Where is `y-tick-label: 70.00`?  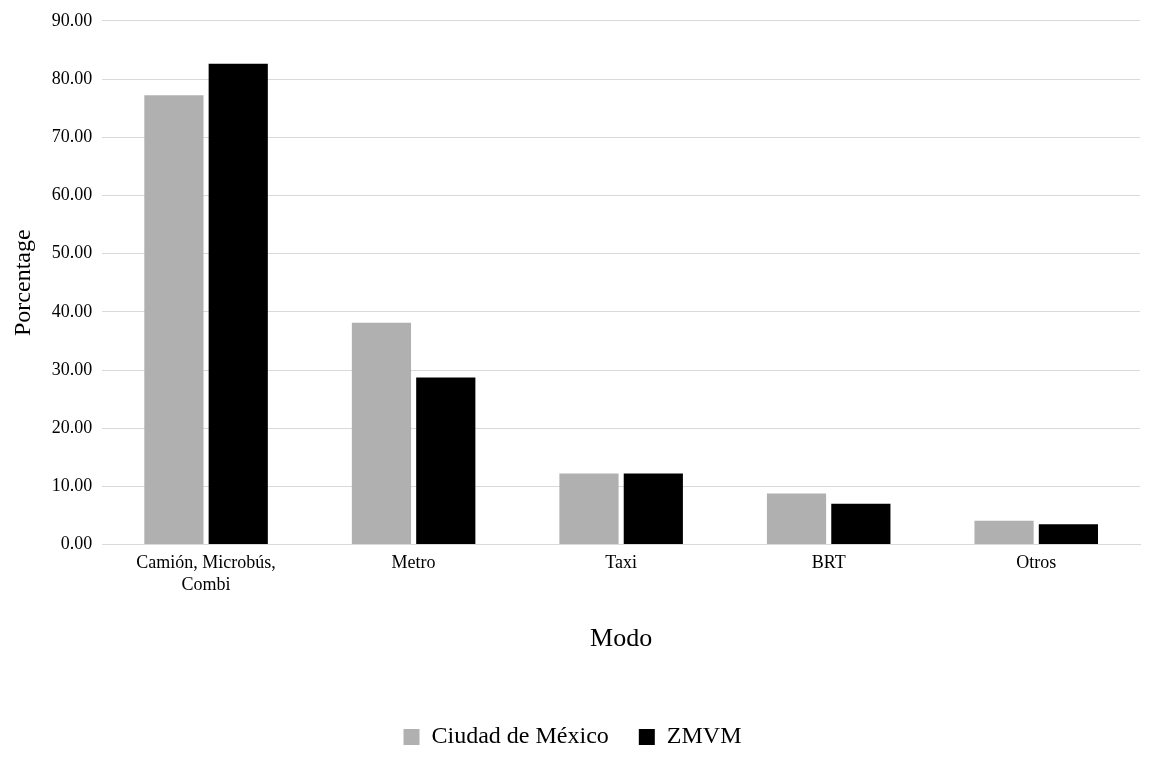
y-tick-label: 70.00 is located at coordinates (72, 135).